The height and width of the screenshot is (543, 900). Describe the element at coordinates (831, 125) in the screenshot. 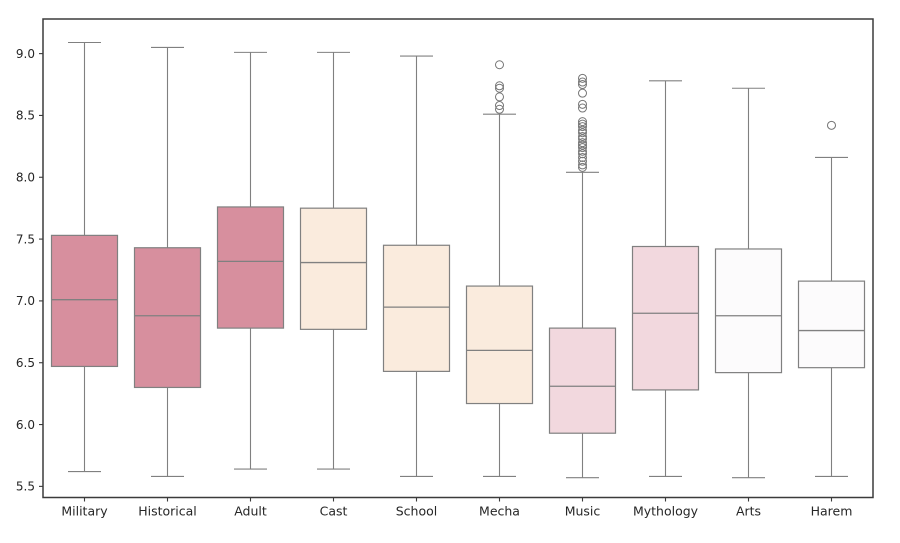

I see `outlier-harem` at that location.